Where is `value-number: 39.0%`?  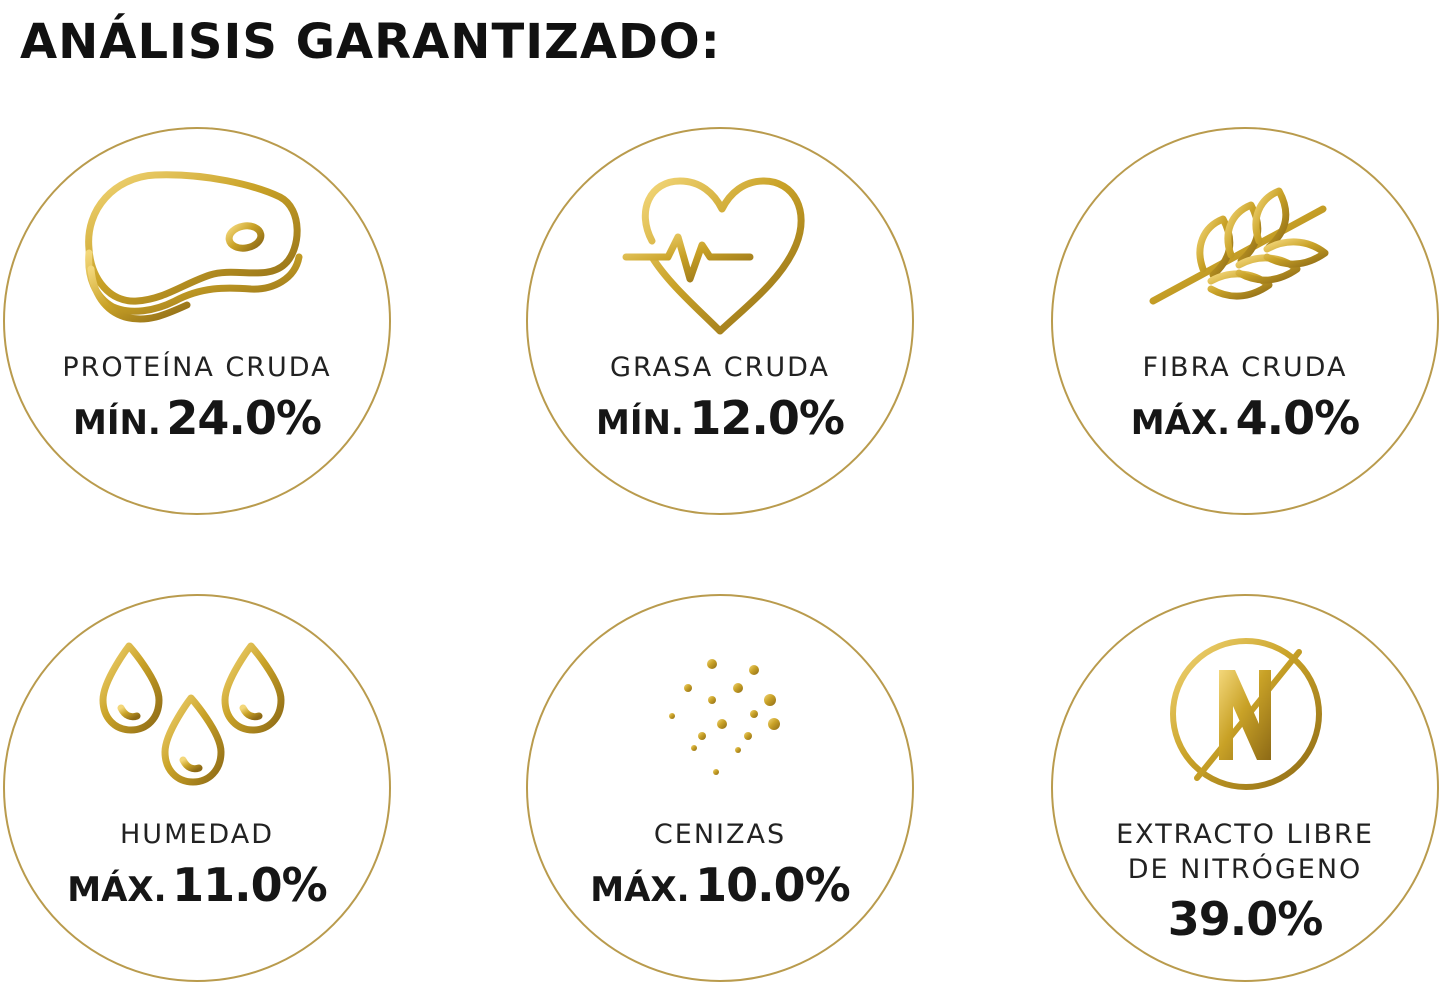 value-number: 39.0% is located at coordinates (1245, 919).